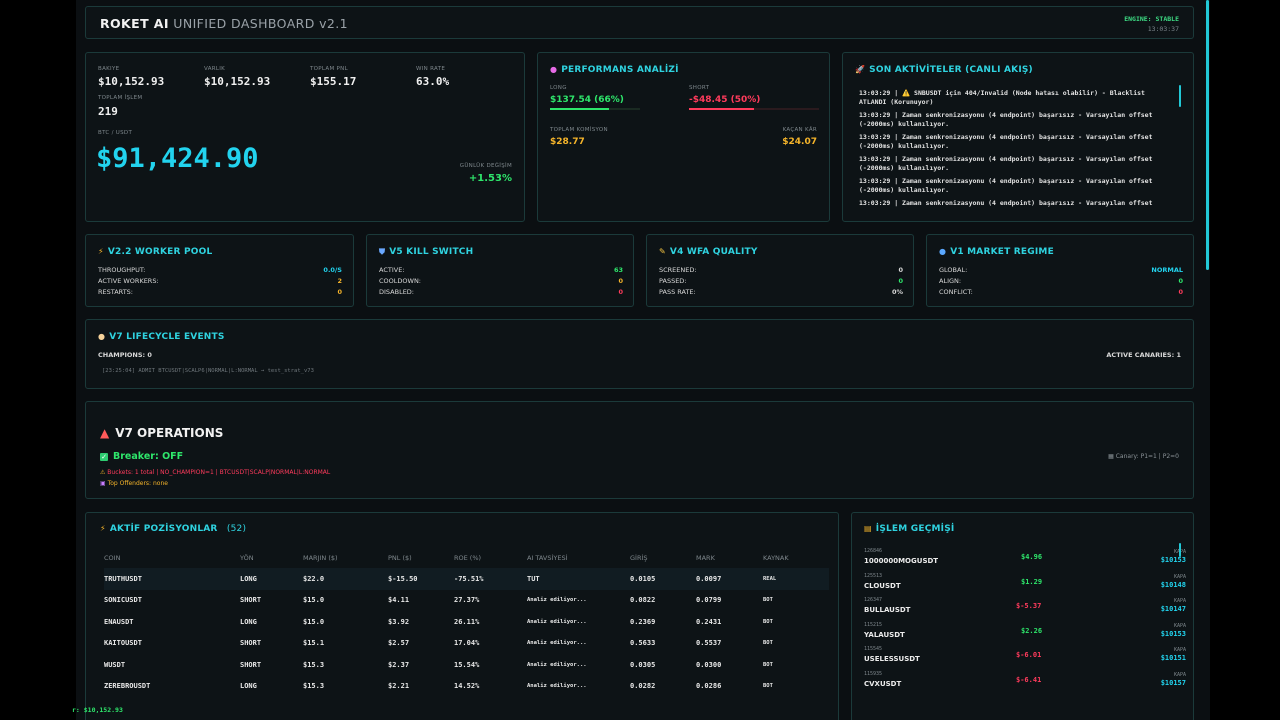  I want to click on status-key: GLOBAL:, so click(953, 270).